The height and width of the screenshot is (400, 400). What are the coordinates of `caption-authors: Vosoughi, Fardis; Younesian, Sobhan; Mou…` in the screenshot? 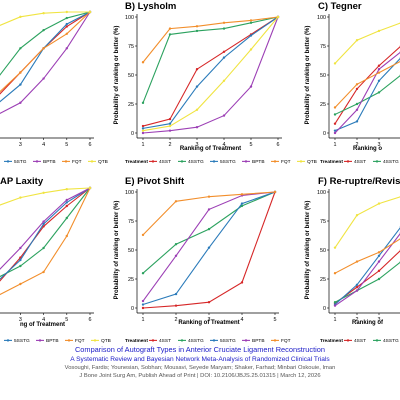 It's located at (200, 368).